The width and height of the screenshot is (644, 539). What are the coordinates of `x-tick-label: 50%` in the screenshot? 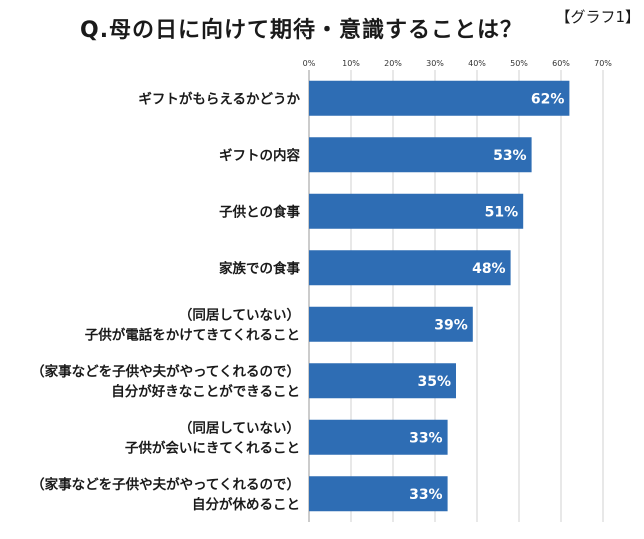 It's located at (519, 63).